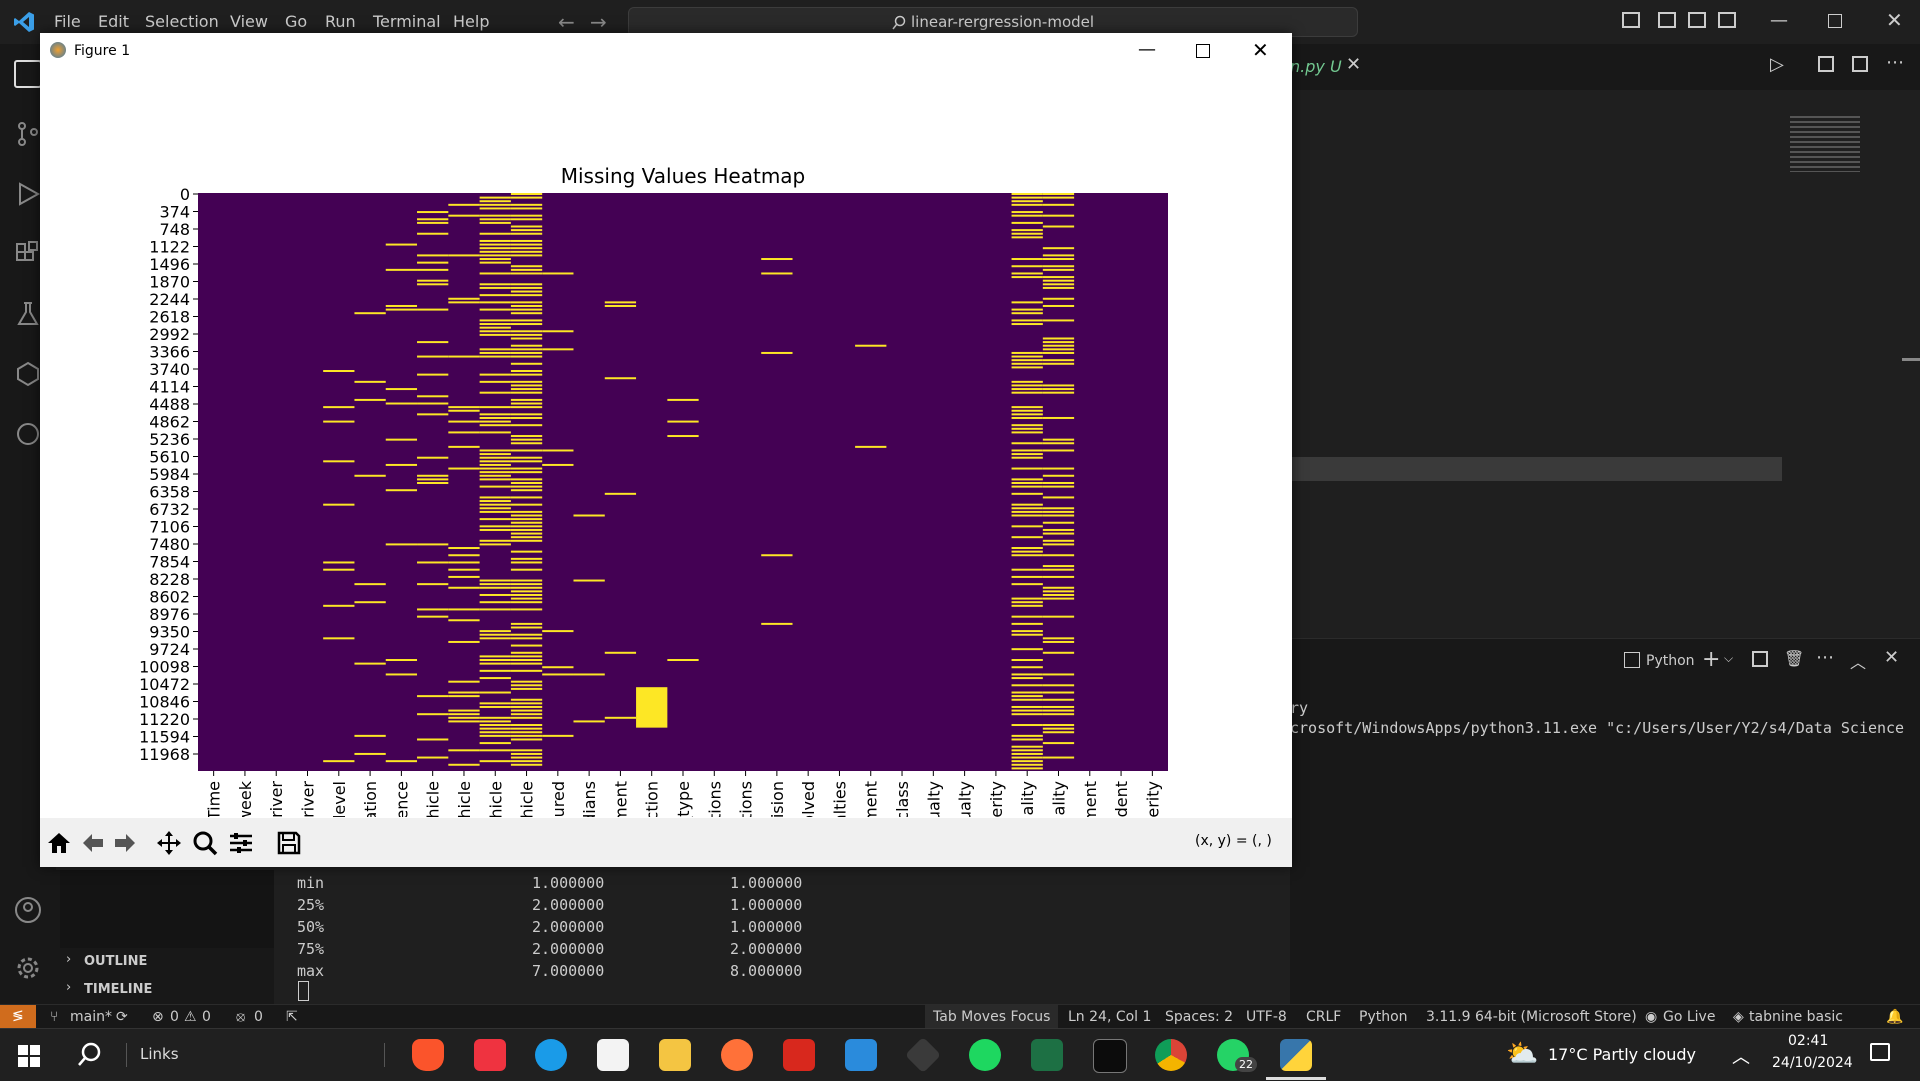  I want to click on system-tray-chevron-up-icon: ︿, so click(1741, 1057).